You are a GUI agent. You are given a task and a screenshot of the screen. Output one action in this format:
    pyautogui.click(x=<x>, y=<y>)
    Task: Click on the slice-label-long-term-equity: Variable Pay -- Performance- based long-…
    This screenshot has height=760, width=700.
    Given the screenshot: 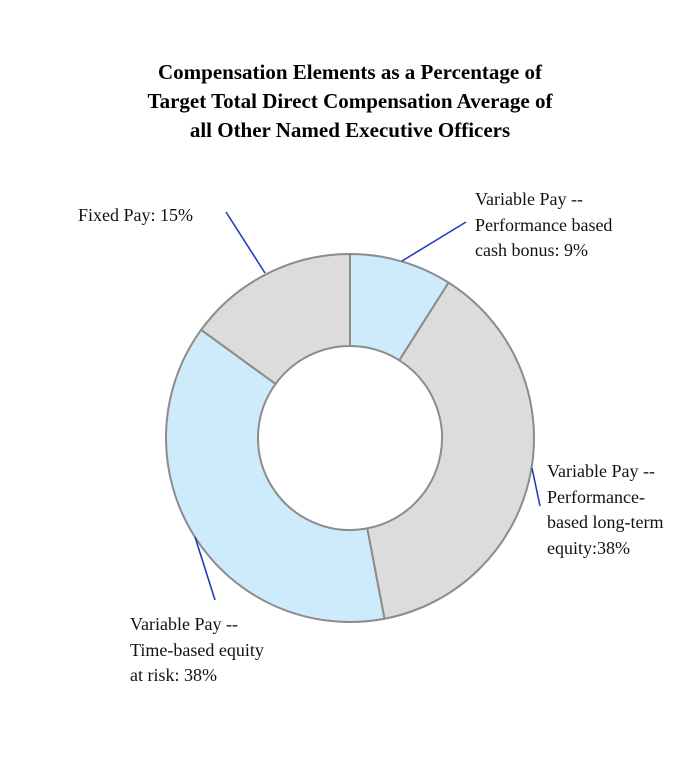 What is the action you would take?
    pyautogui.click(x=605, y=510)
    